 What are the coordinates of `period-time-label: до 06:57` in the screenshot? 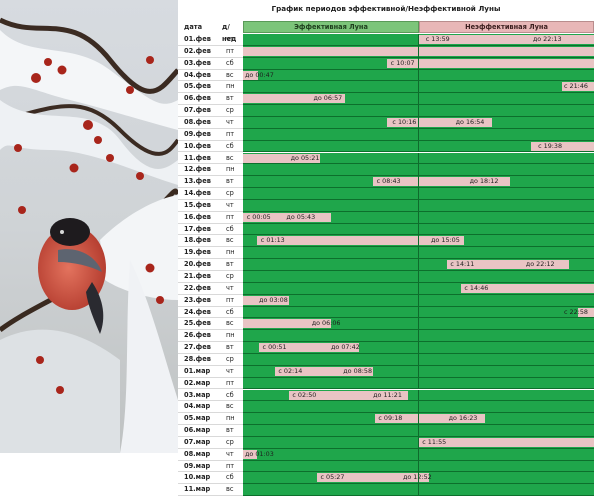 It's located at (327, 98).